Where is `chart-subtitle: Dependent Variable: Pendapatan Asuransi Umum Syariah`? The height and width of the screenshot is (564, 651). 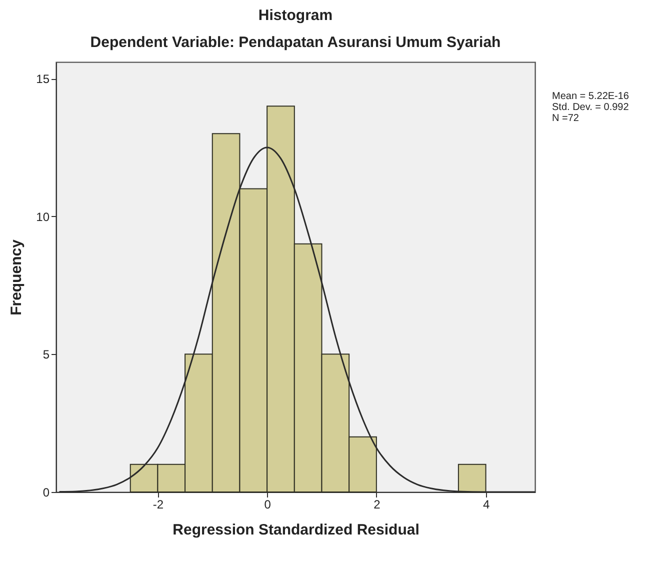
chart-subtitle: Dependent Variable: Pendapatan Asuransi Umum Syariah is located at coordinates (295, 42).